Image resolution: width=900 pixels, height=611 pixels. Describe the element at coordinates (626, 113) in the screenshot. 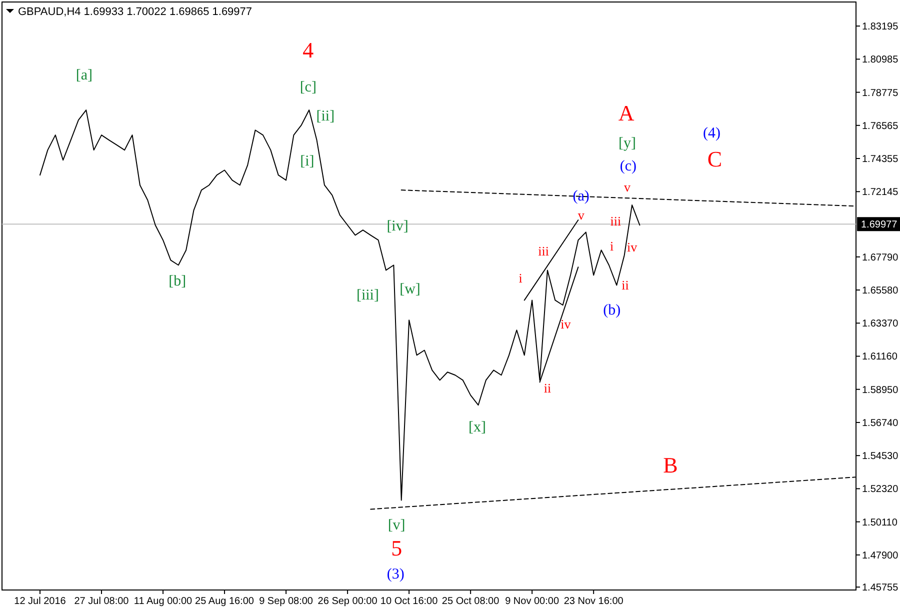

I see `annotation: A` at that location.